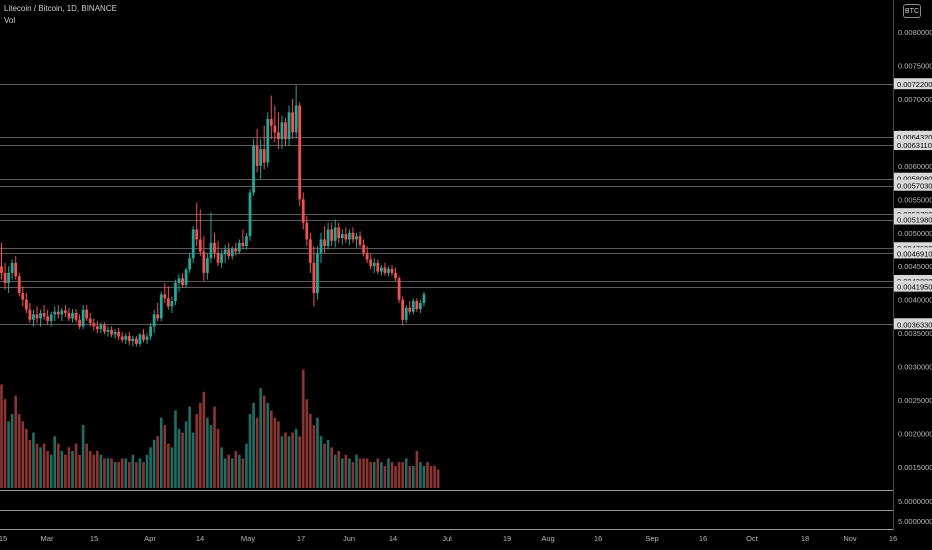 The image size is (932, 550). I want to click on volume-label: Vol, so click(10, 20).